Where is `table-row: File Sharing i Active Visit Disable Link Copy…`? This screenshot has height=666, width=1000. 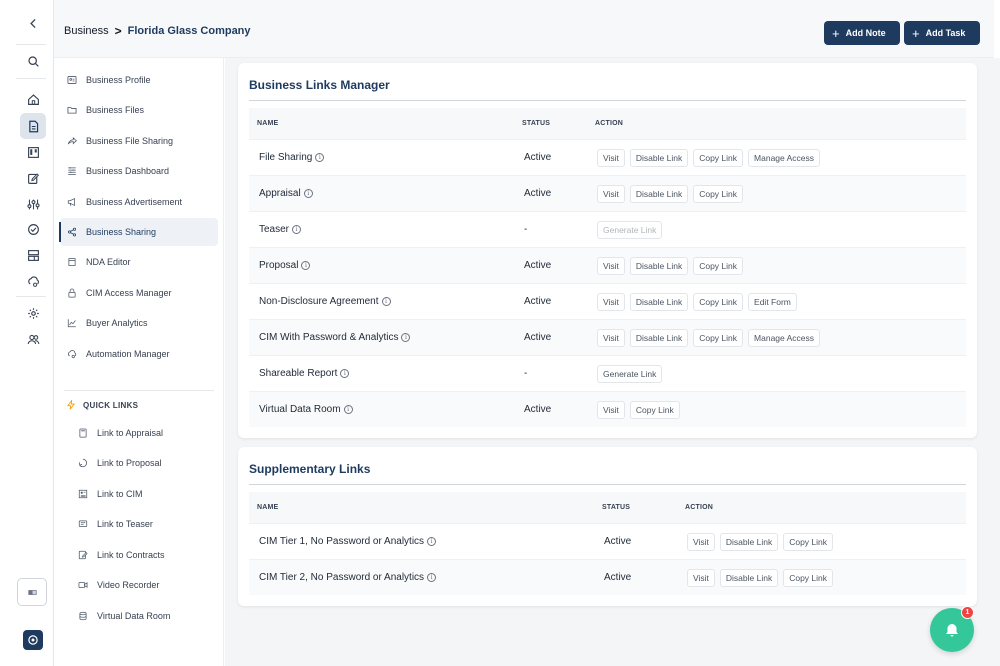
table-row: File Sharing i Active Visit Disable Link Copy… is located at coordinates (607, 157).